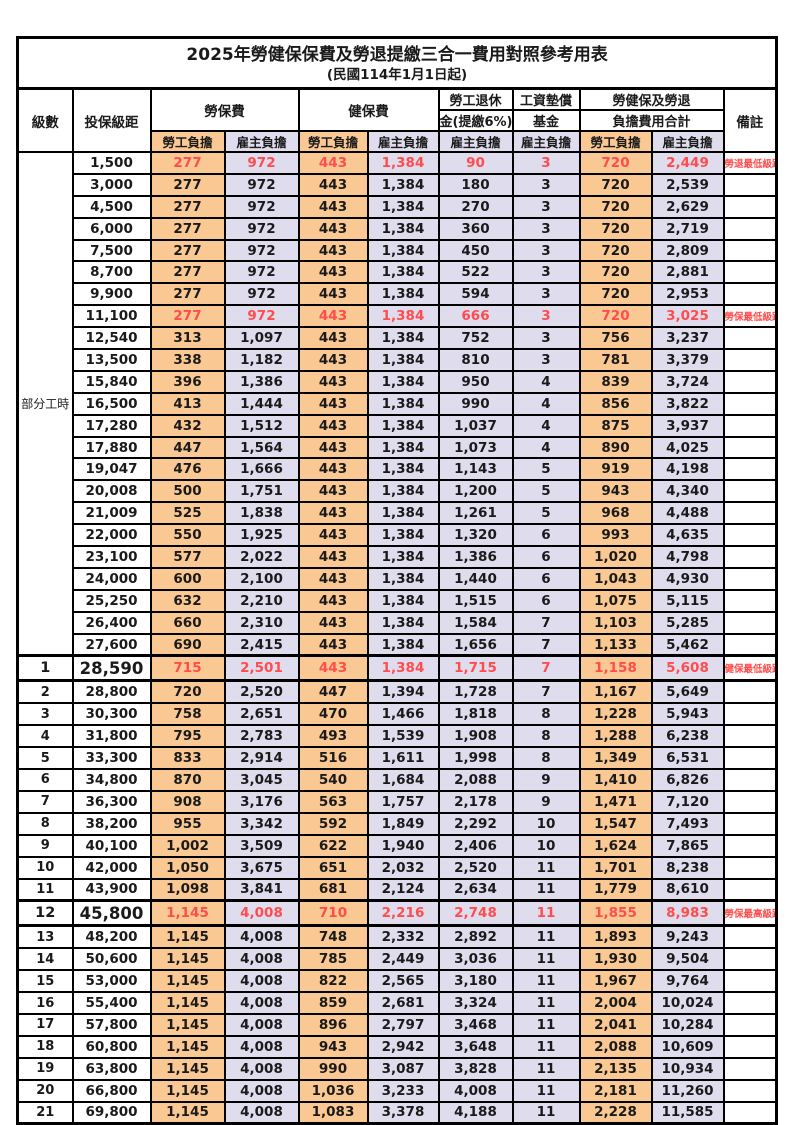  Describe the element at coordinates (111, 120) in the screenshot. I see `col-header-bracket: 投保級距` at that location.